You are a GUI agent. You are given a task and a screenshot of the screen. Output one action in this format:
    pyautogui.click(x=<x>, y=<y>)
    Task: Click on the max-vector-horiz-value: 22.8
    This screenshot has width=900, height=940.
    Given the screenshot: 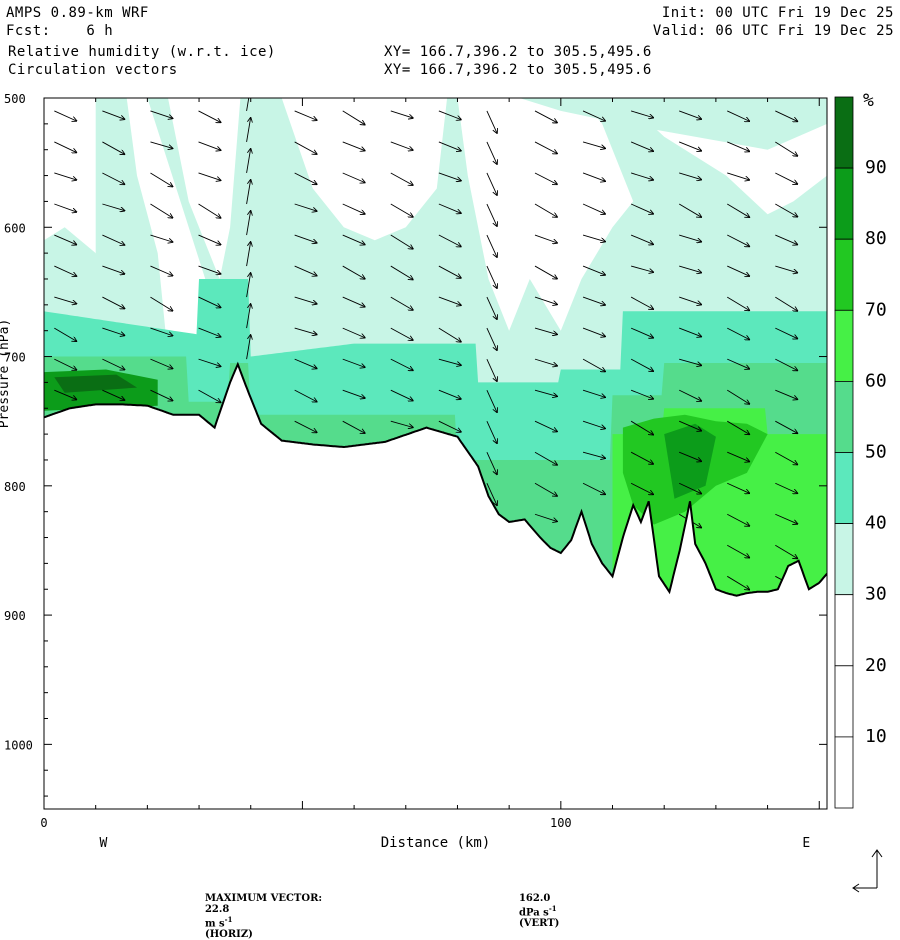 What is the action you would take?
    pyautogui.click(x=217, y=909)
    